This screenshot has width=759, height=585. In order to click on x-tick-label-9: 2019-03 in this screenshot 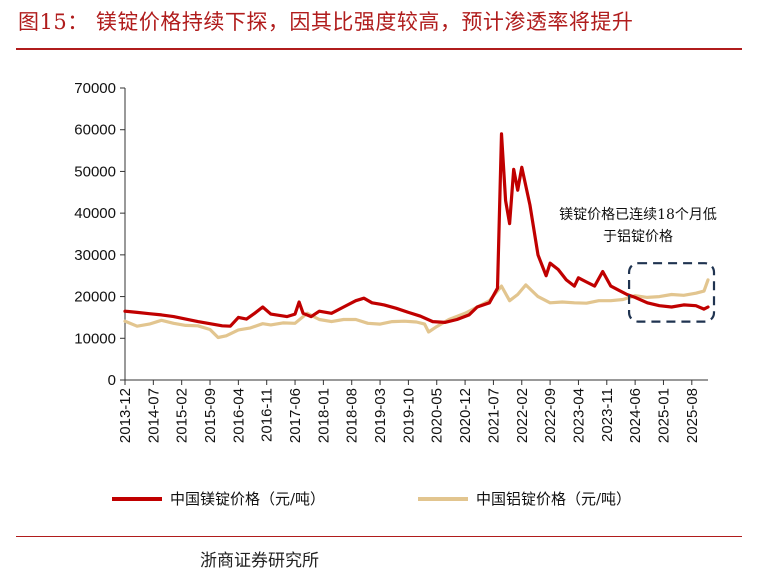, I will do `click(380, 415)`.